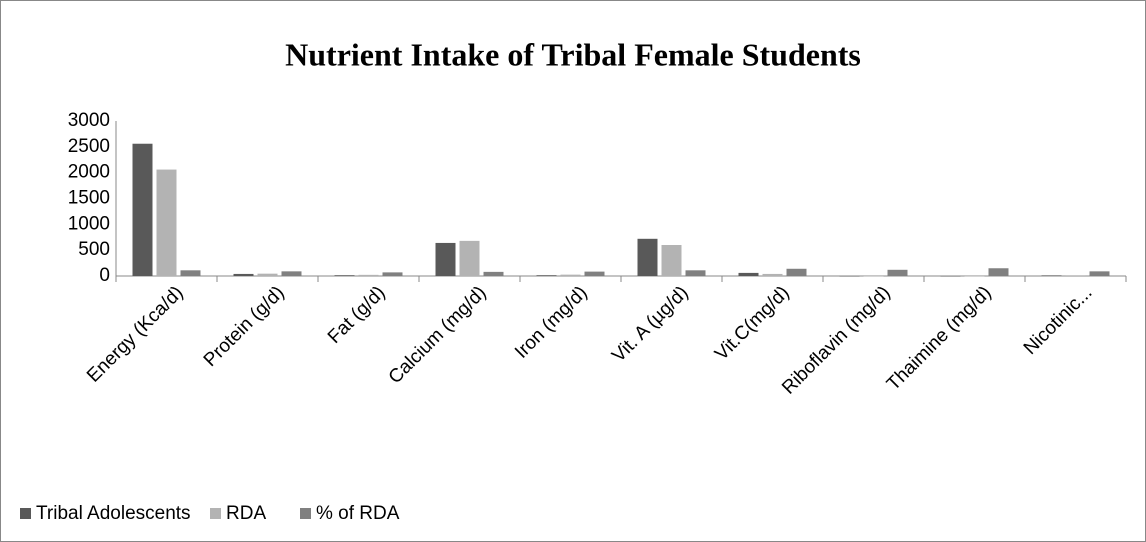 The image size is (1146, 542). Describe the element at coordinates (104, 275) in the screenshot. I see `y-tick-label: 0` at that location.